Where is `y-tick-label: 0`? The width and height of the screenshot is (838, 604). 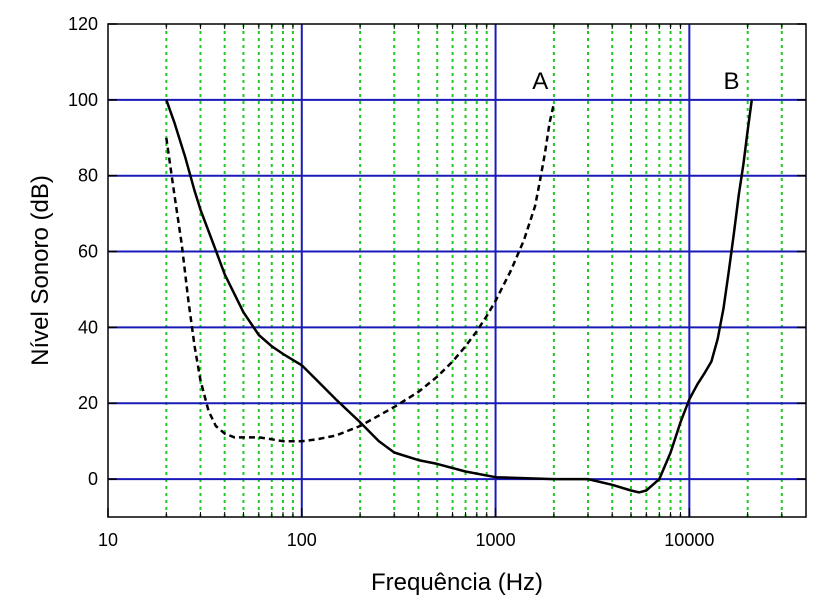 y-tick-label: 0 is located at coordinates (93, 479).